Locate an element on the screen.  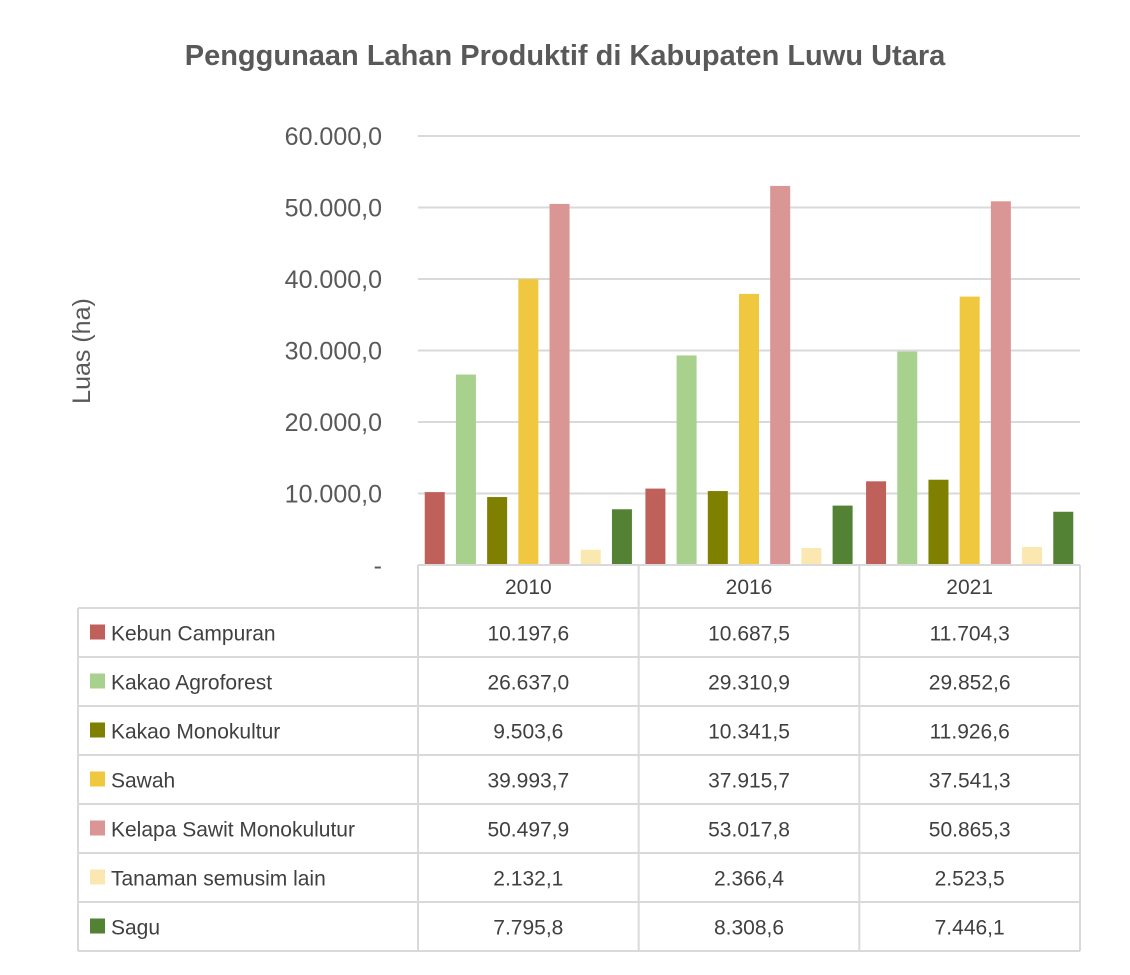
data-label: 10.687,5 is located at coordinates (749, 634).